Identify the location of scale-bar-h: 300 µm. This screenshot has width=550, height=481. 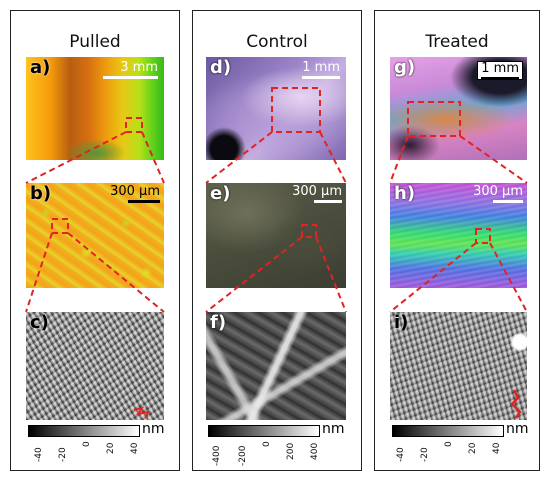
(493, 194).